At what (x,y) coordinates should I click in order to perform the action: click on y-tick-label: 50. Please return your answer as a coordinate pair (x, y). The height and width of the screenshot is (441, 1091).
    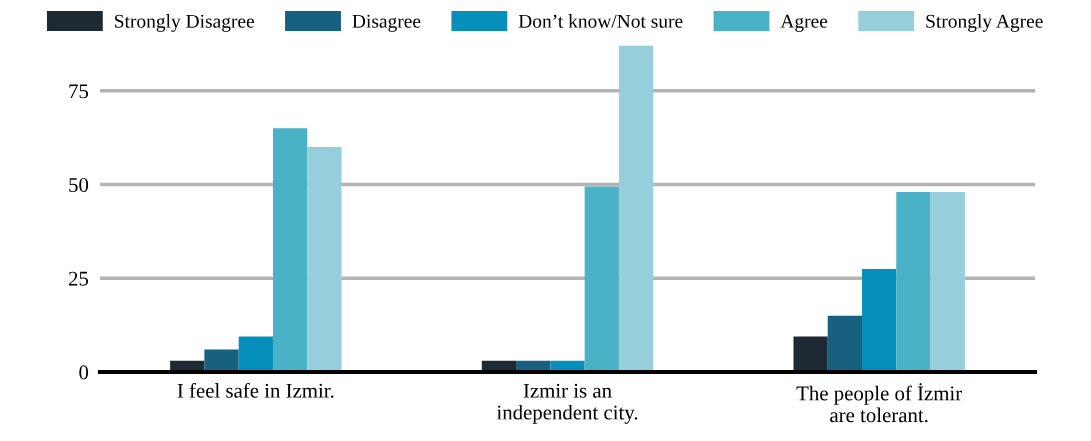
    Looking at the image, I should click on (79, 184).